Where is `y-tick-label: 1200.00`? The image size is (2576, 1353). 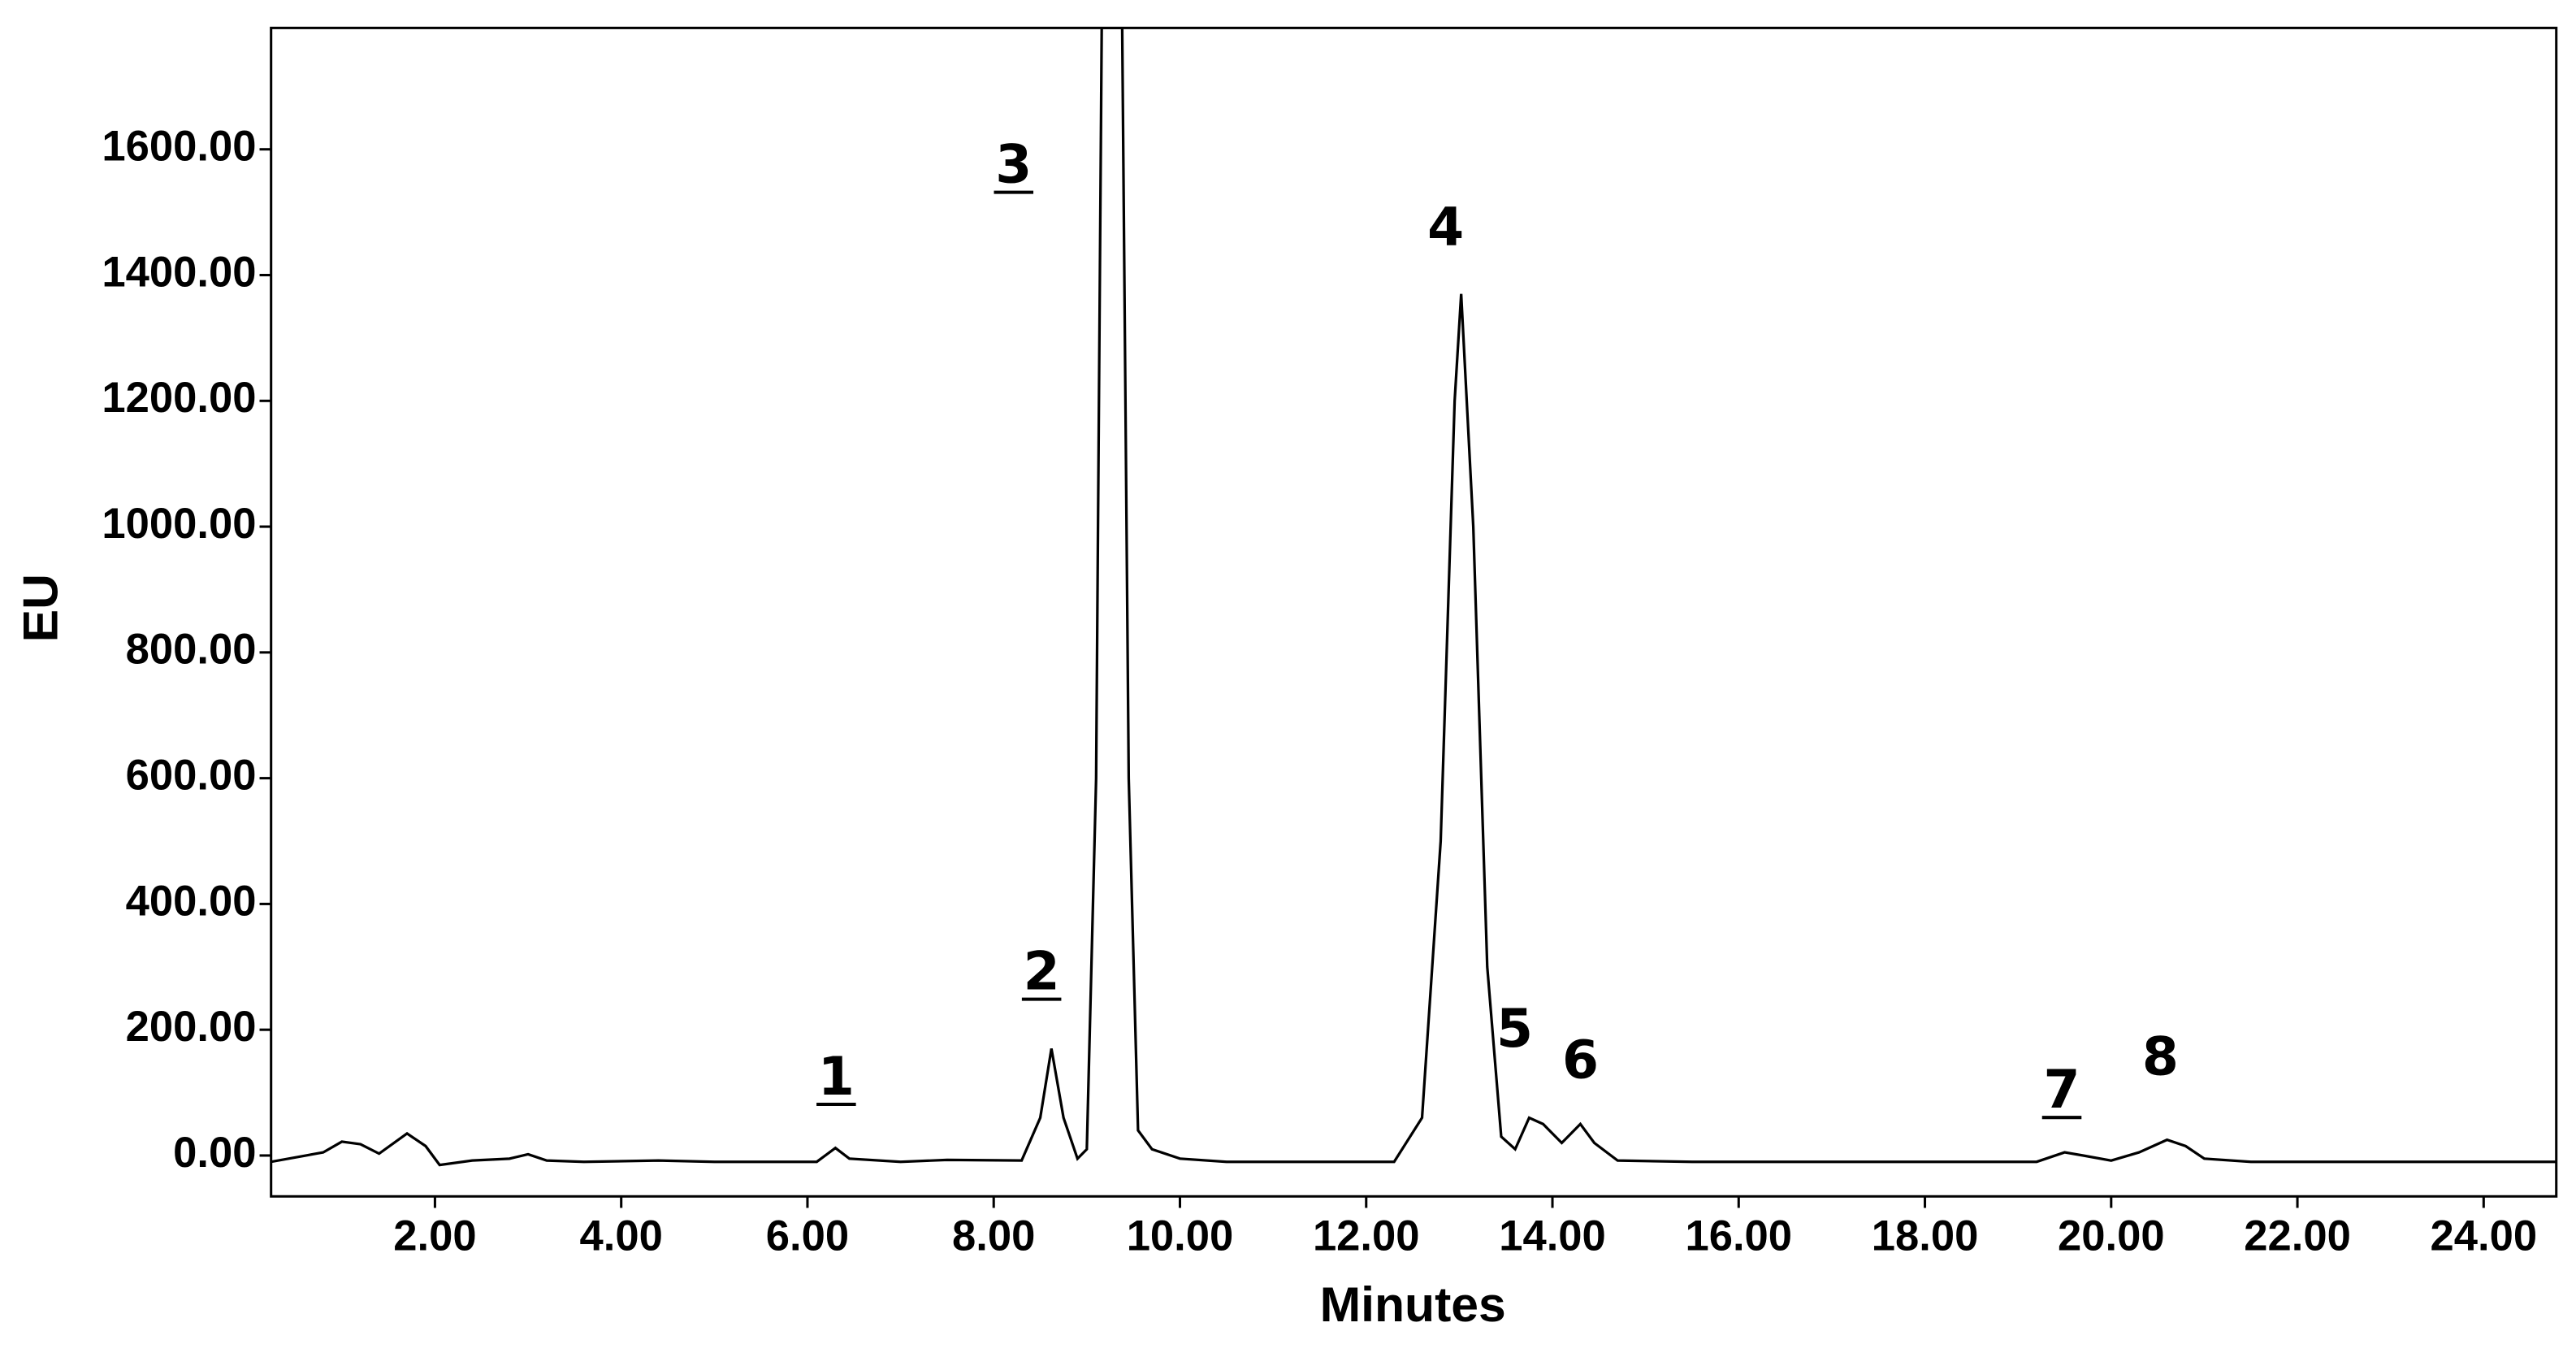
y-tick-label: 1200.00 is located at coordinates (179, 398).